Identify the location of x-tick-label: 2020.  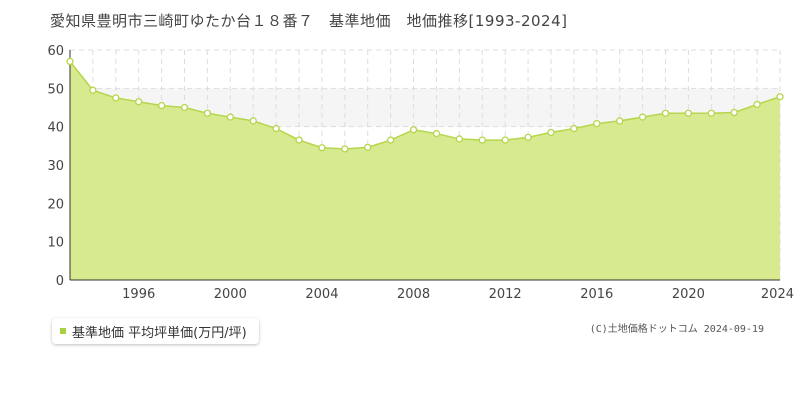
(688, 294).